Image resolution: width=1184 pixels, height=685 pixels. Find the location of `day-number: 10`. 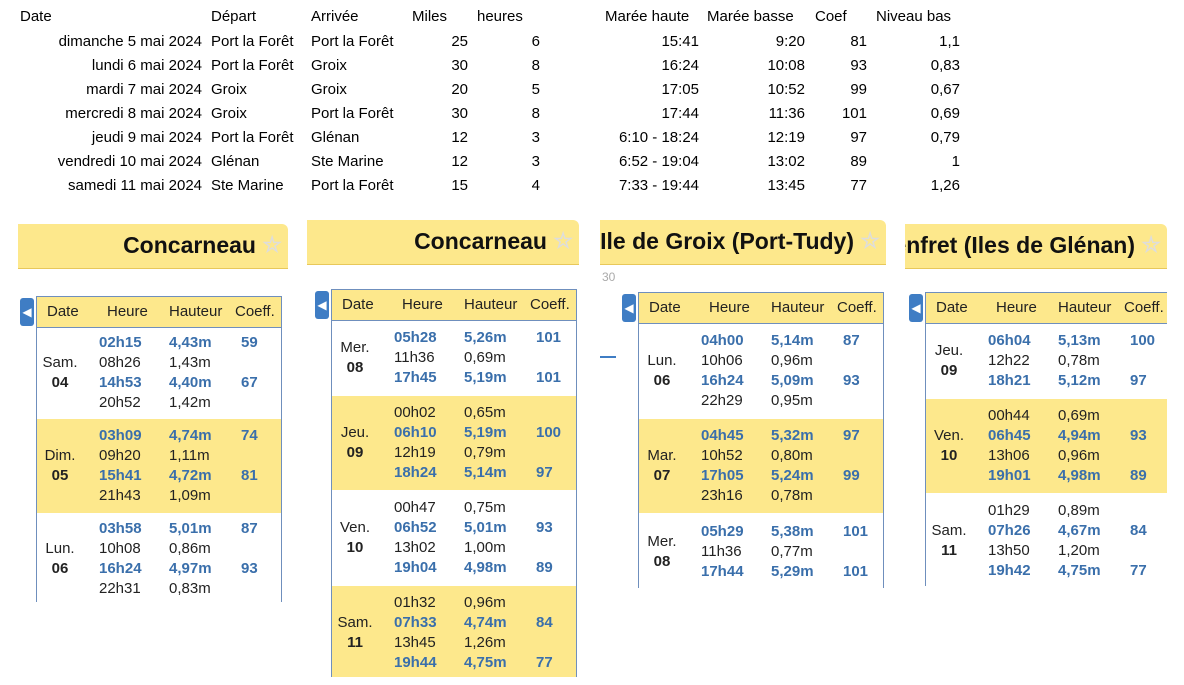

day-number: 10 is located at coordinates (949, 455).